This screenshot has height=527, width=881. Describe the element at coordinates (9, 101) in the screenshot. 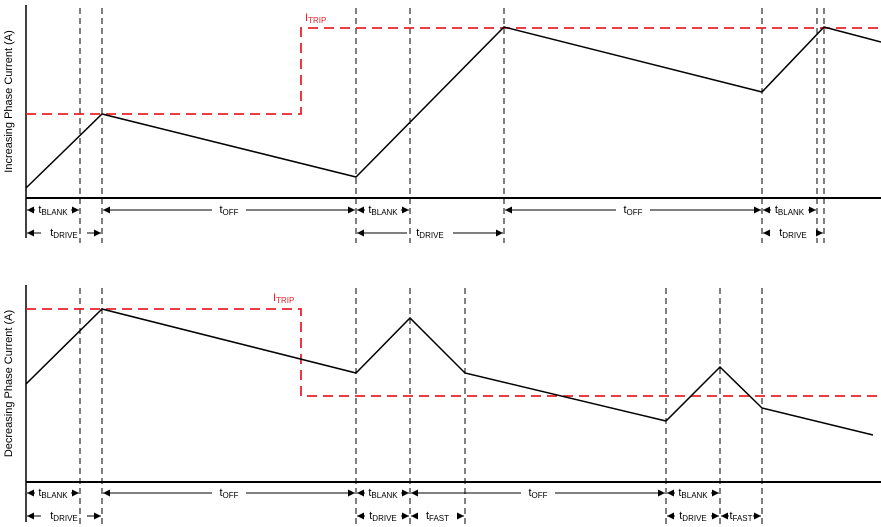

I see `y-axis-label: Increasing Phase Current (A)` at that location.